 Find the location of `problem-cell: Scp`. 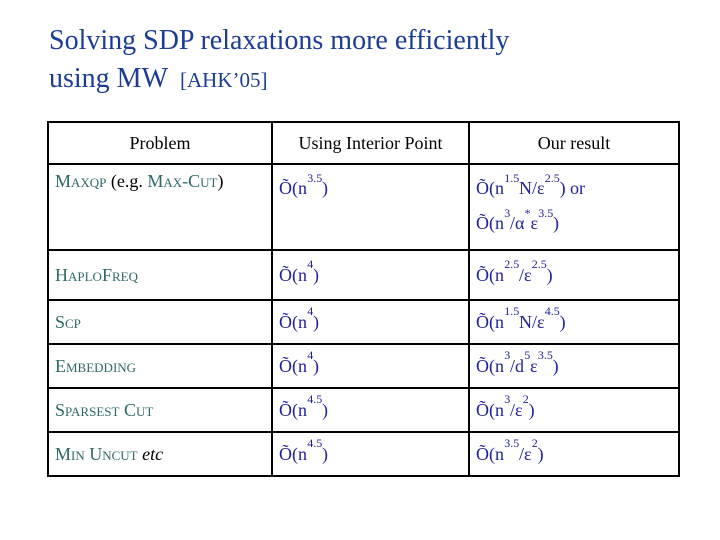

problem-cell: Scp is located at coordinates (160, 322).